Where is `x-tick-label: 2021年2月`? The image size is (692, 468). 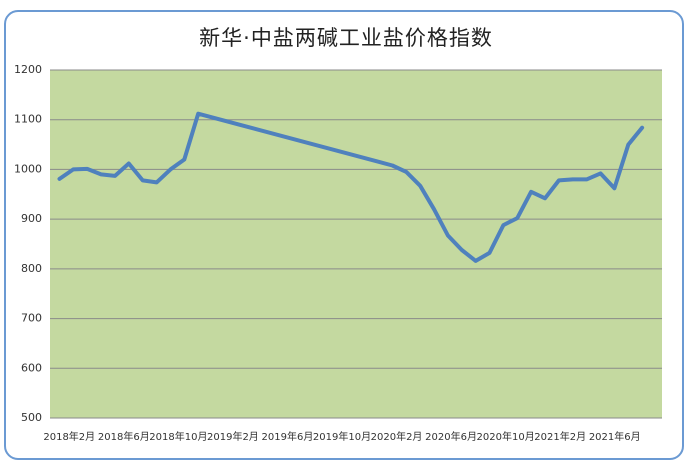
x-tick-label: 2021年2月 is located at coordinates (560, 436).